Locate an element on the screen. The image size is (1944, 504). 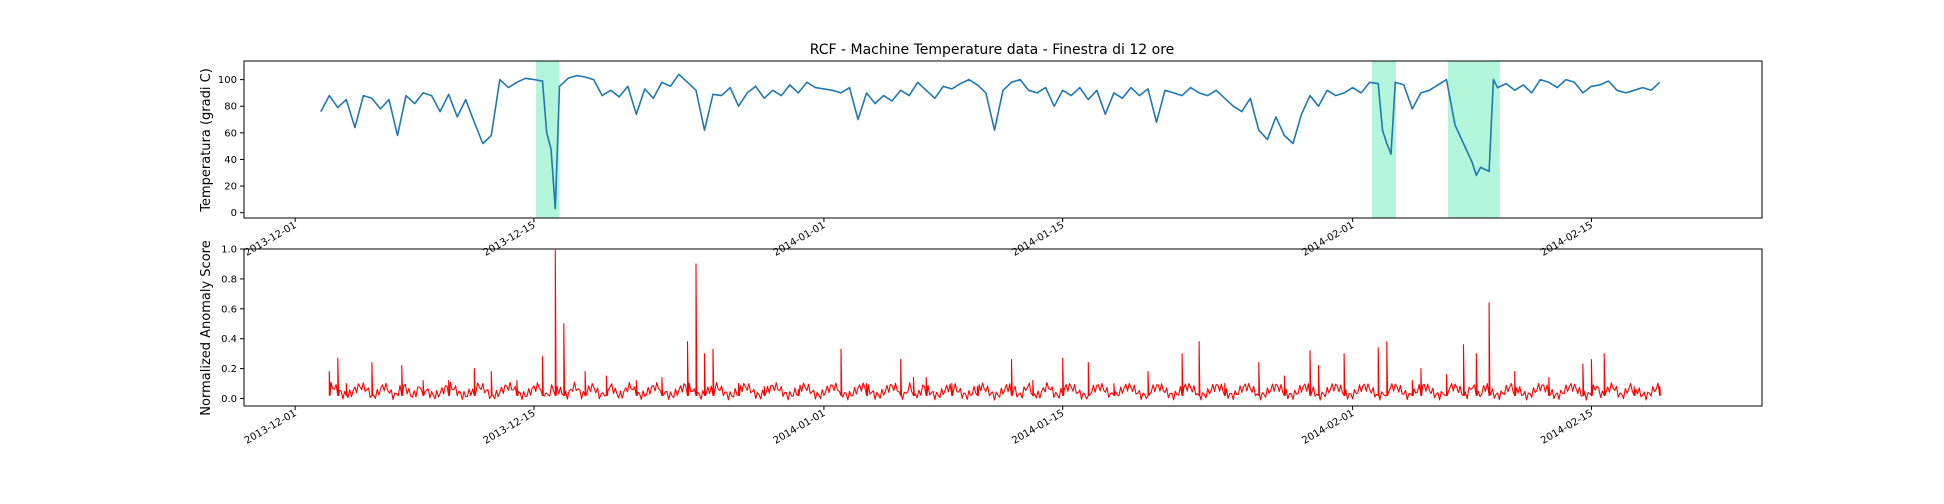
y-tick-label: 0.8 is located at coordinates (229, 279).